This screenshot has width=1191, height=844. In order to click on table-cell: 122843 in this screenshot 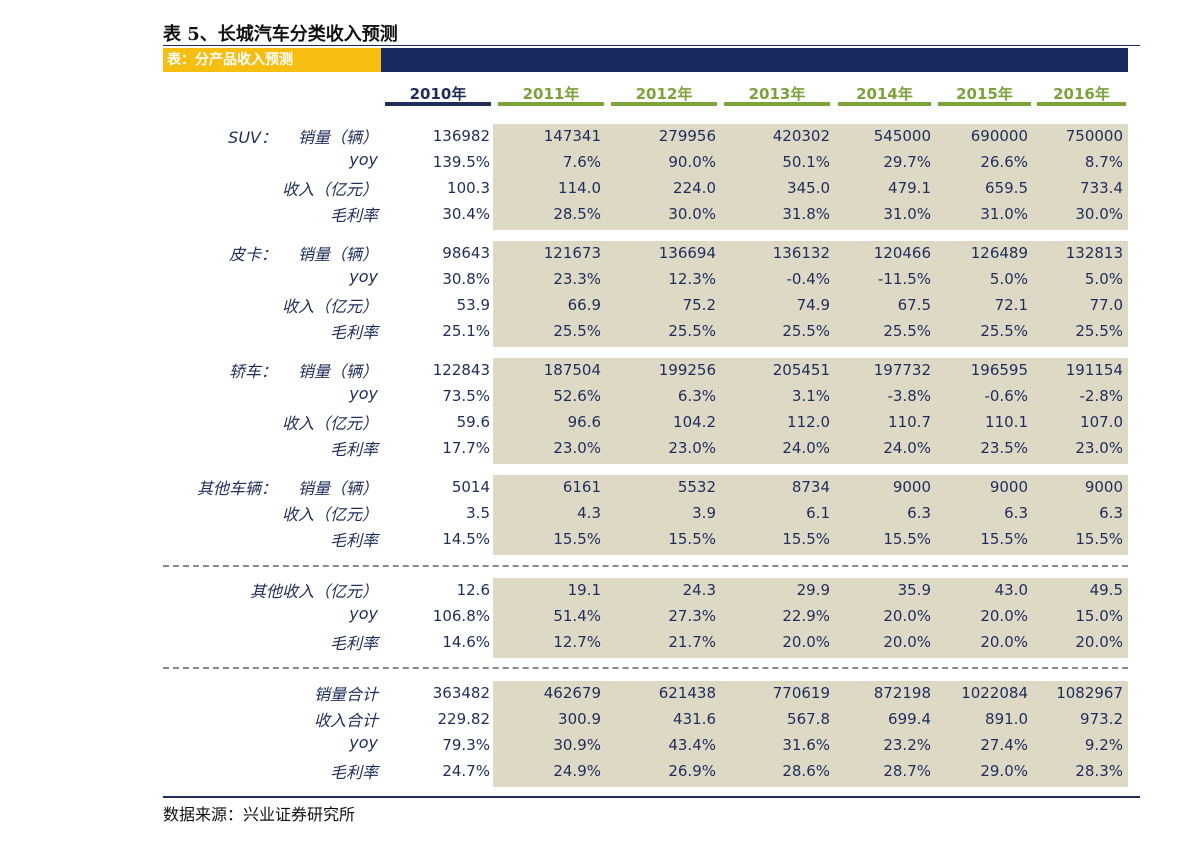, I will do `click(461, 370)`.